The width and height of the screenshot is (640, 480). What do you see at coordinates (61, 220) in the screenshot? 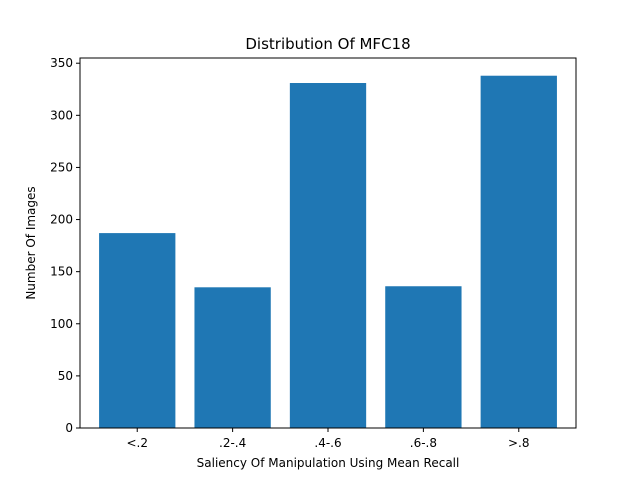
I see `y-tick-label: 200` at bounding box center [61, 220].